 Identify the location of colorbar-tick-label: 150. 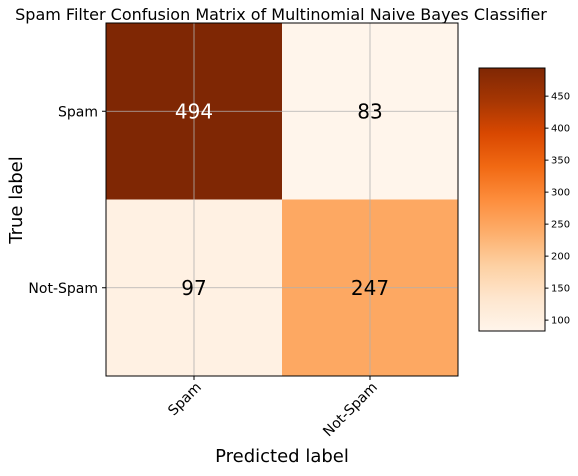
(560, 289).